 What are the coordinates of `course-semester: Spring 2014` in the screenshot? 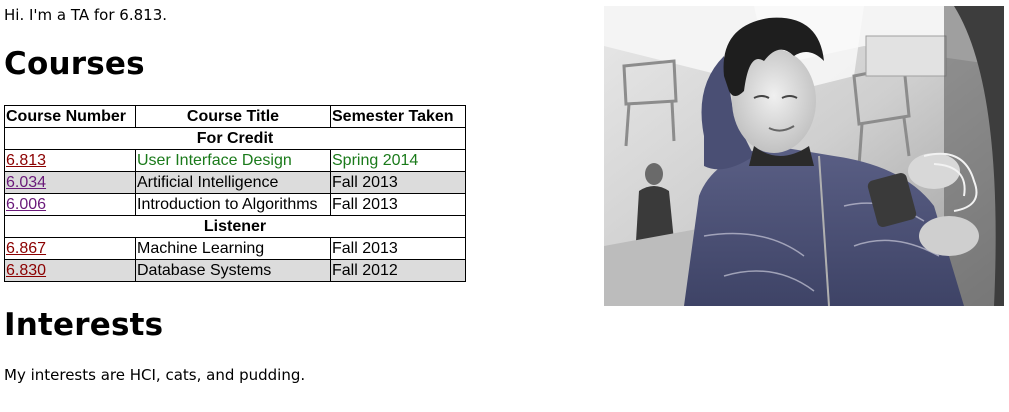 It's located at (398, 160).